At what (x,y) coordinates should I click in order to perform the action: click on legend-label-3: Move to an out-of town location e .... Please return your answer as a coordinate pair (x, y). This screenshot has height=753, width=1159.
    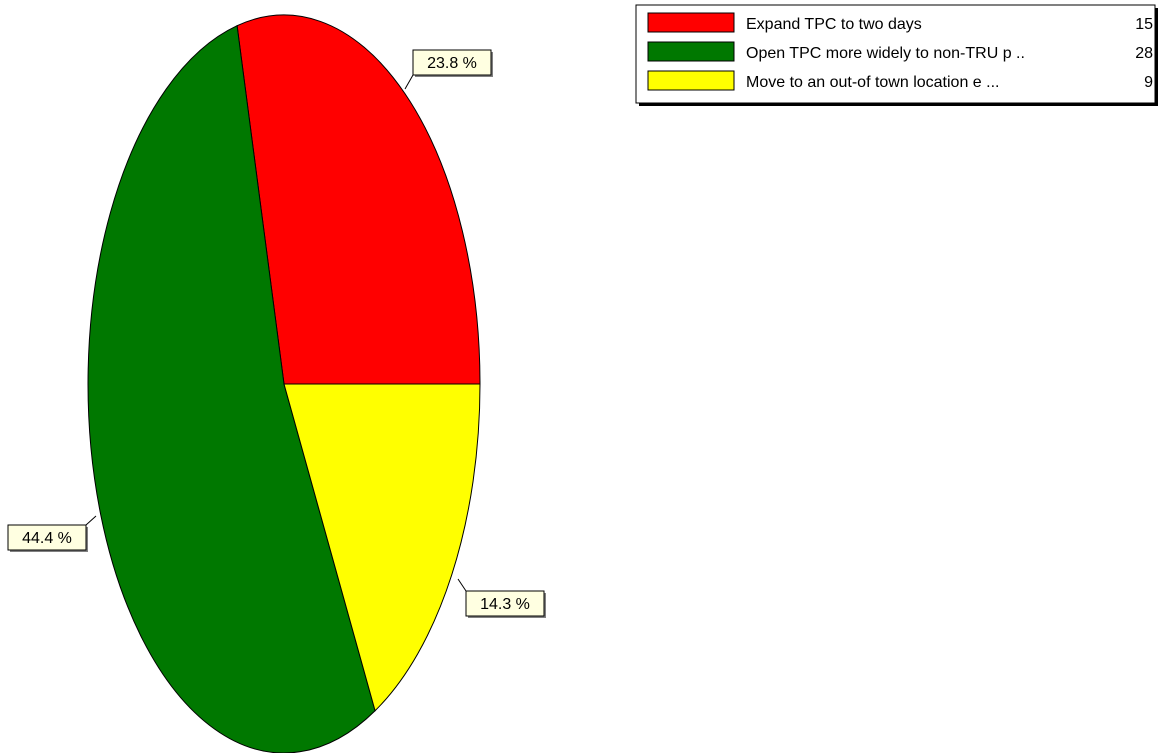
    Looking at the image, I should click on (872, 82).